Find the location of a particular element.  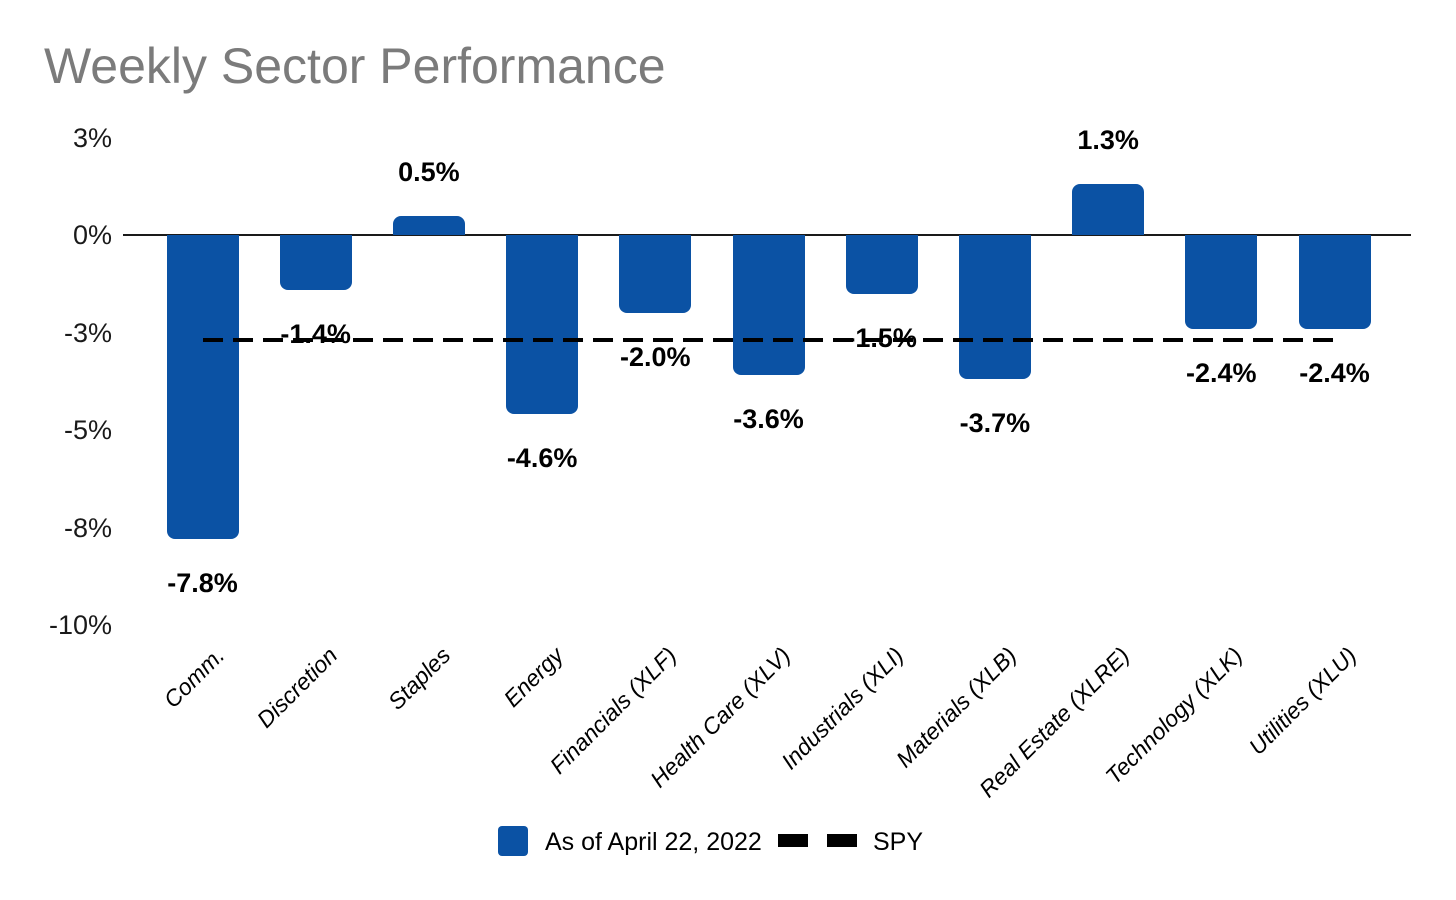

y-tick-label: -8% is located at coordinates (87, 527).